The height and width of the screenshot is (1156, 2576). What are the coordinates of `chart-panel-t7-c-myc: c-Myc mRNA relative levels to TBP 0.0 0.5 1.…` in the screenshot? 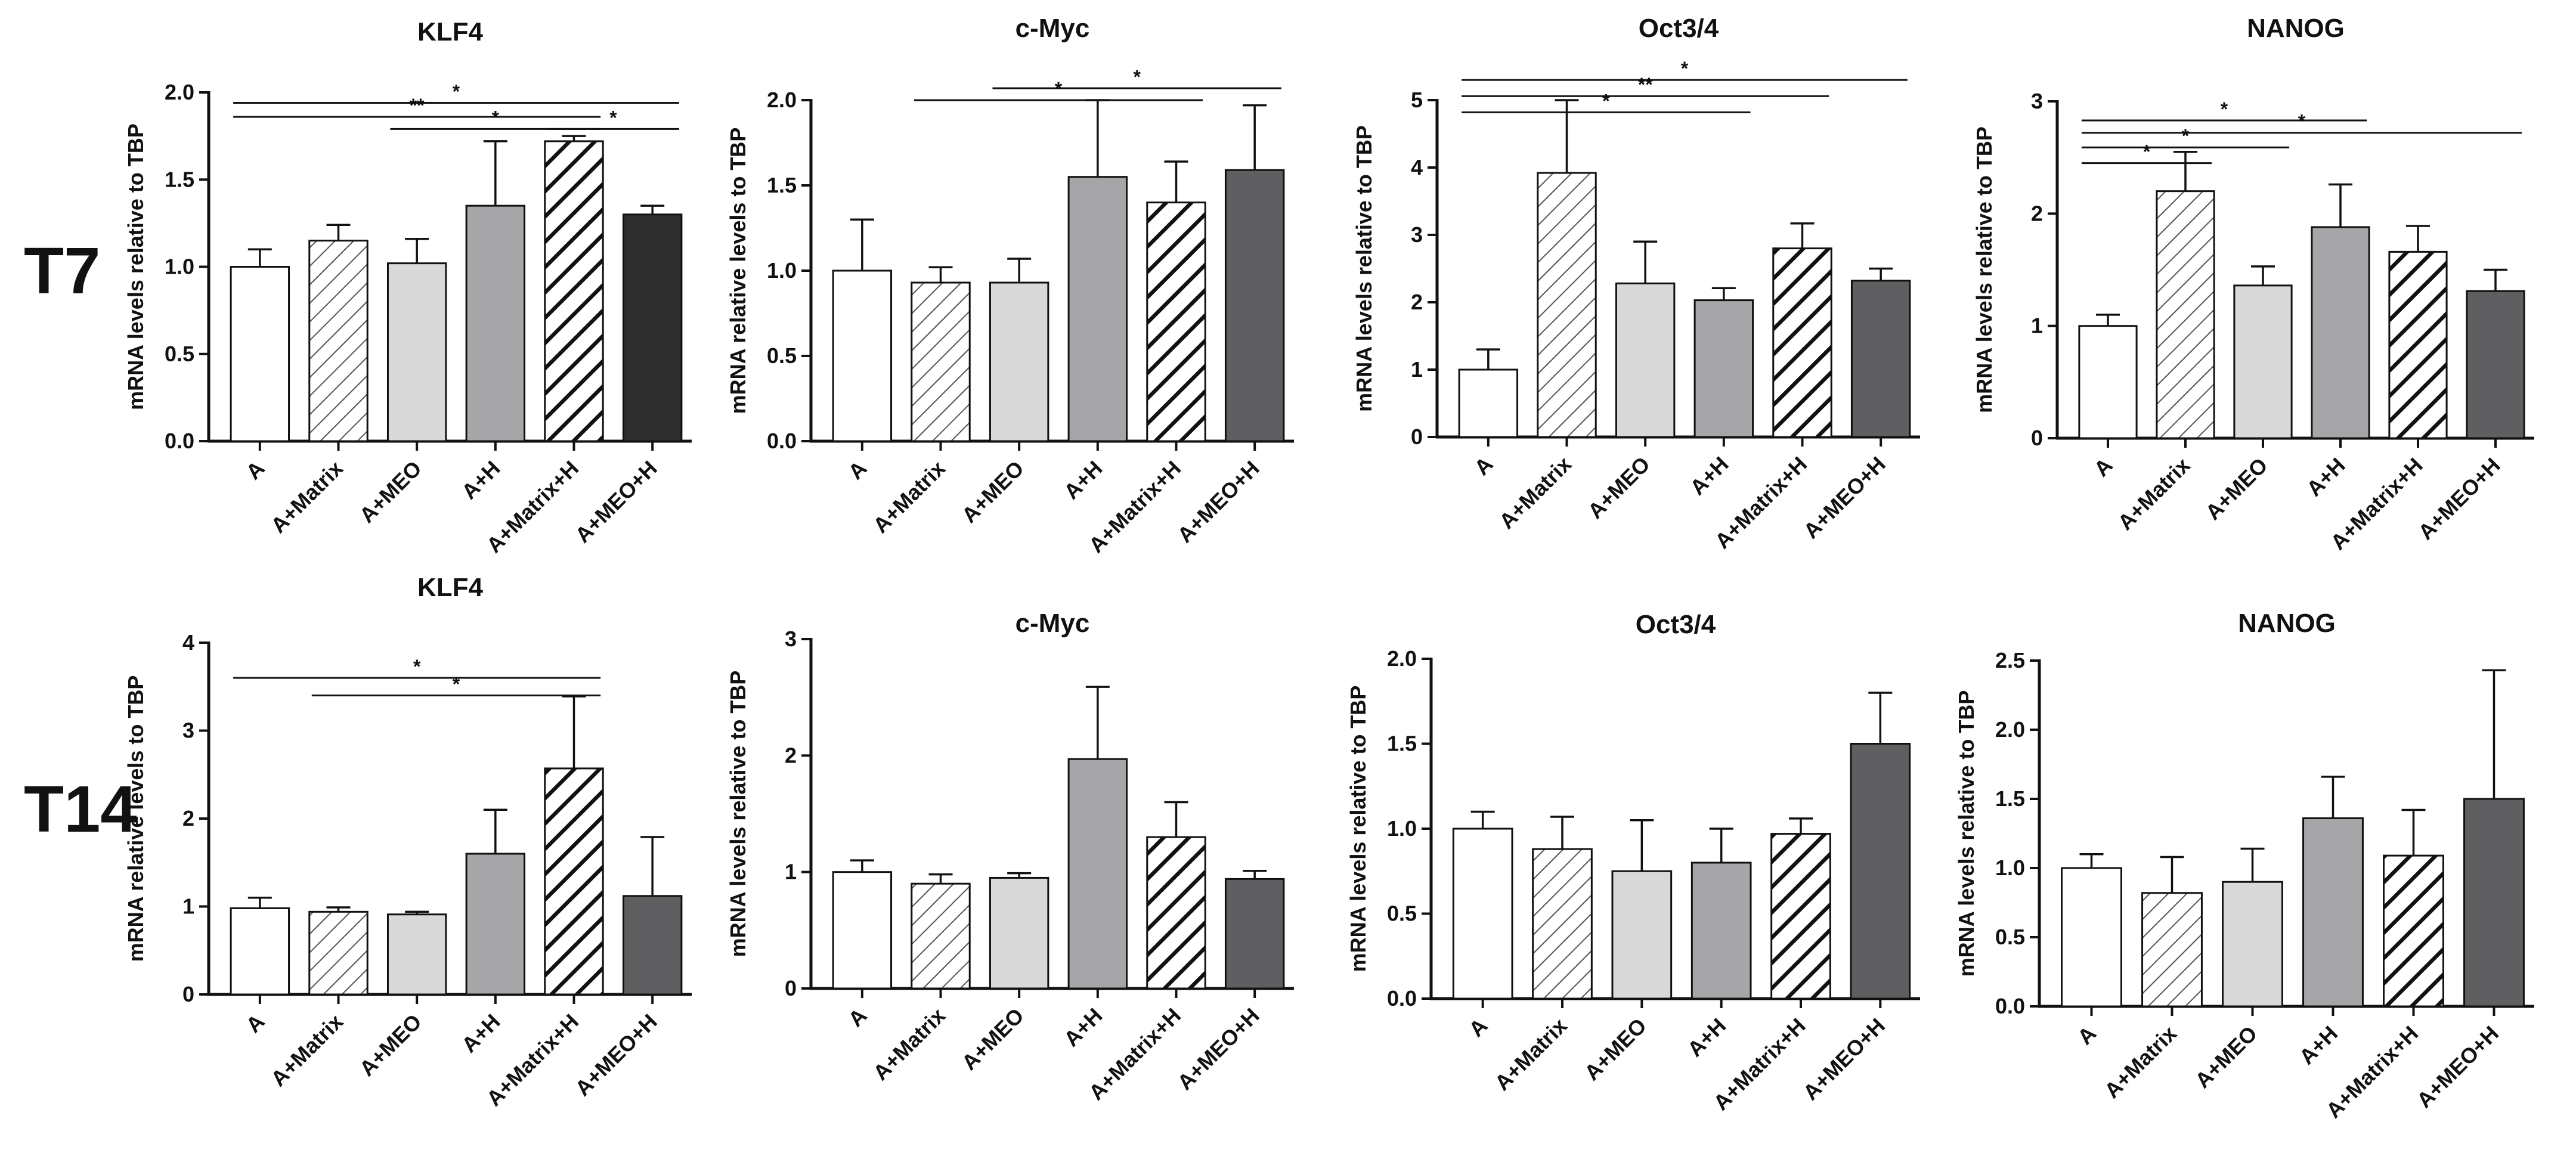 It's located at (1010, 285).